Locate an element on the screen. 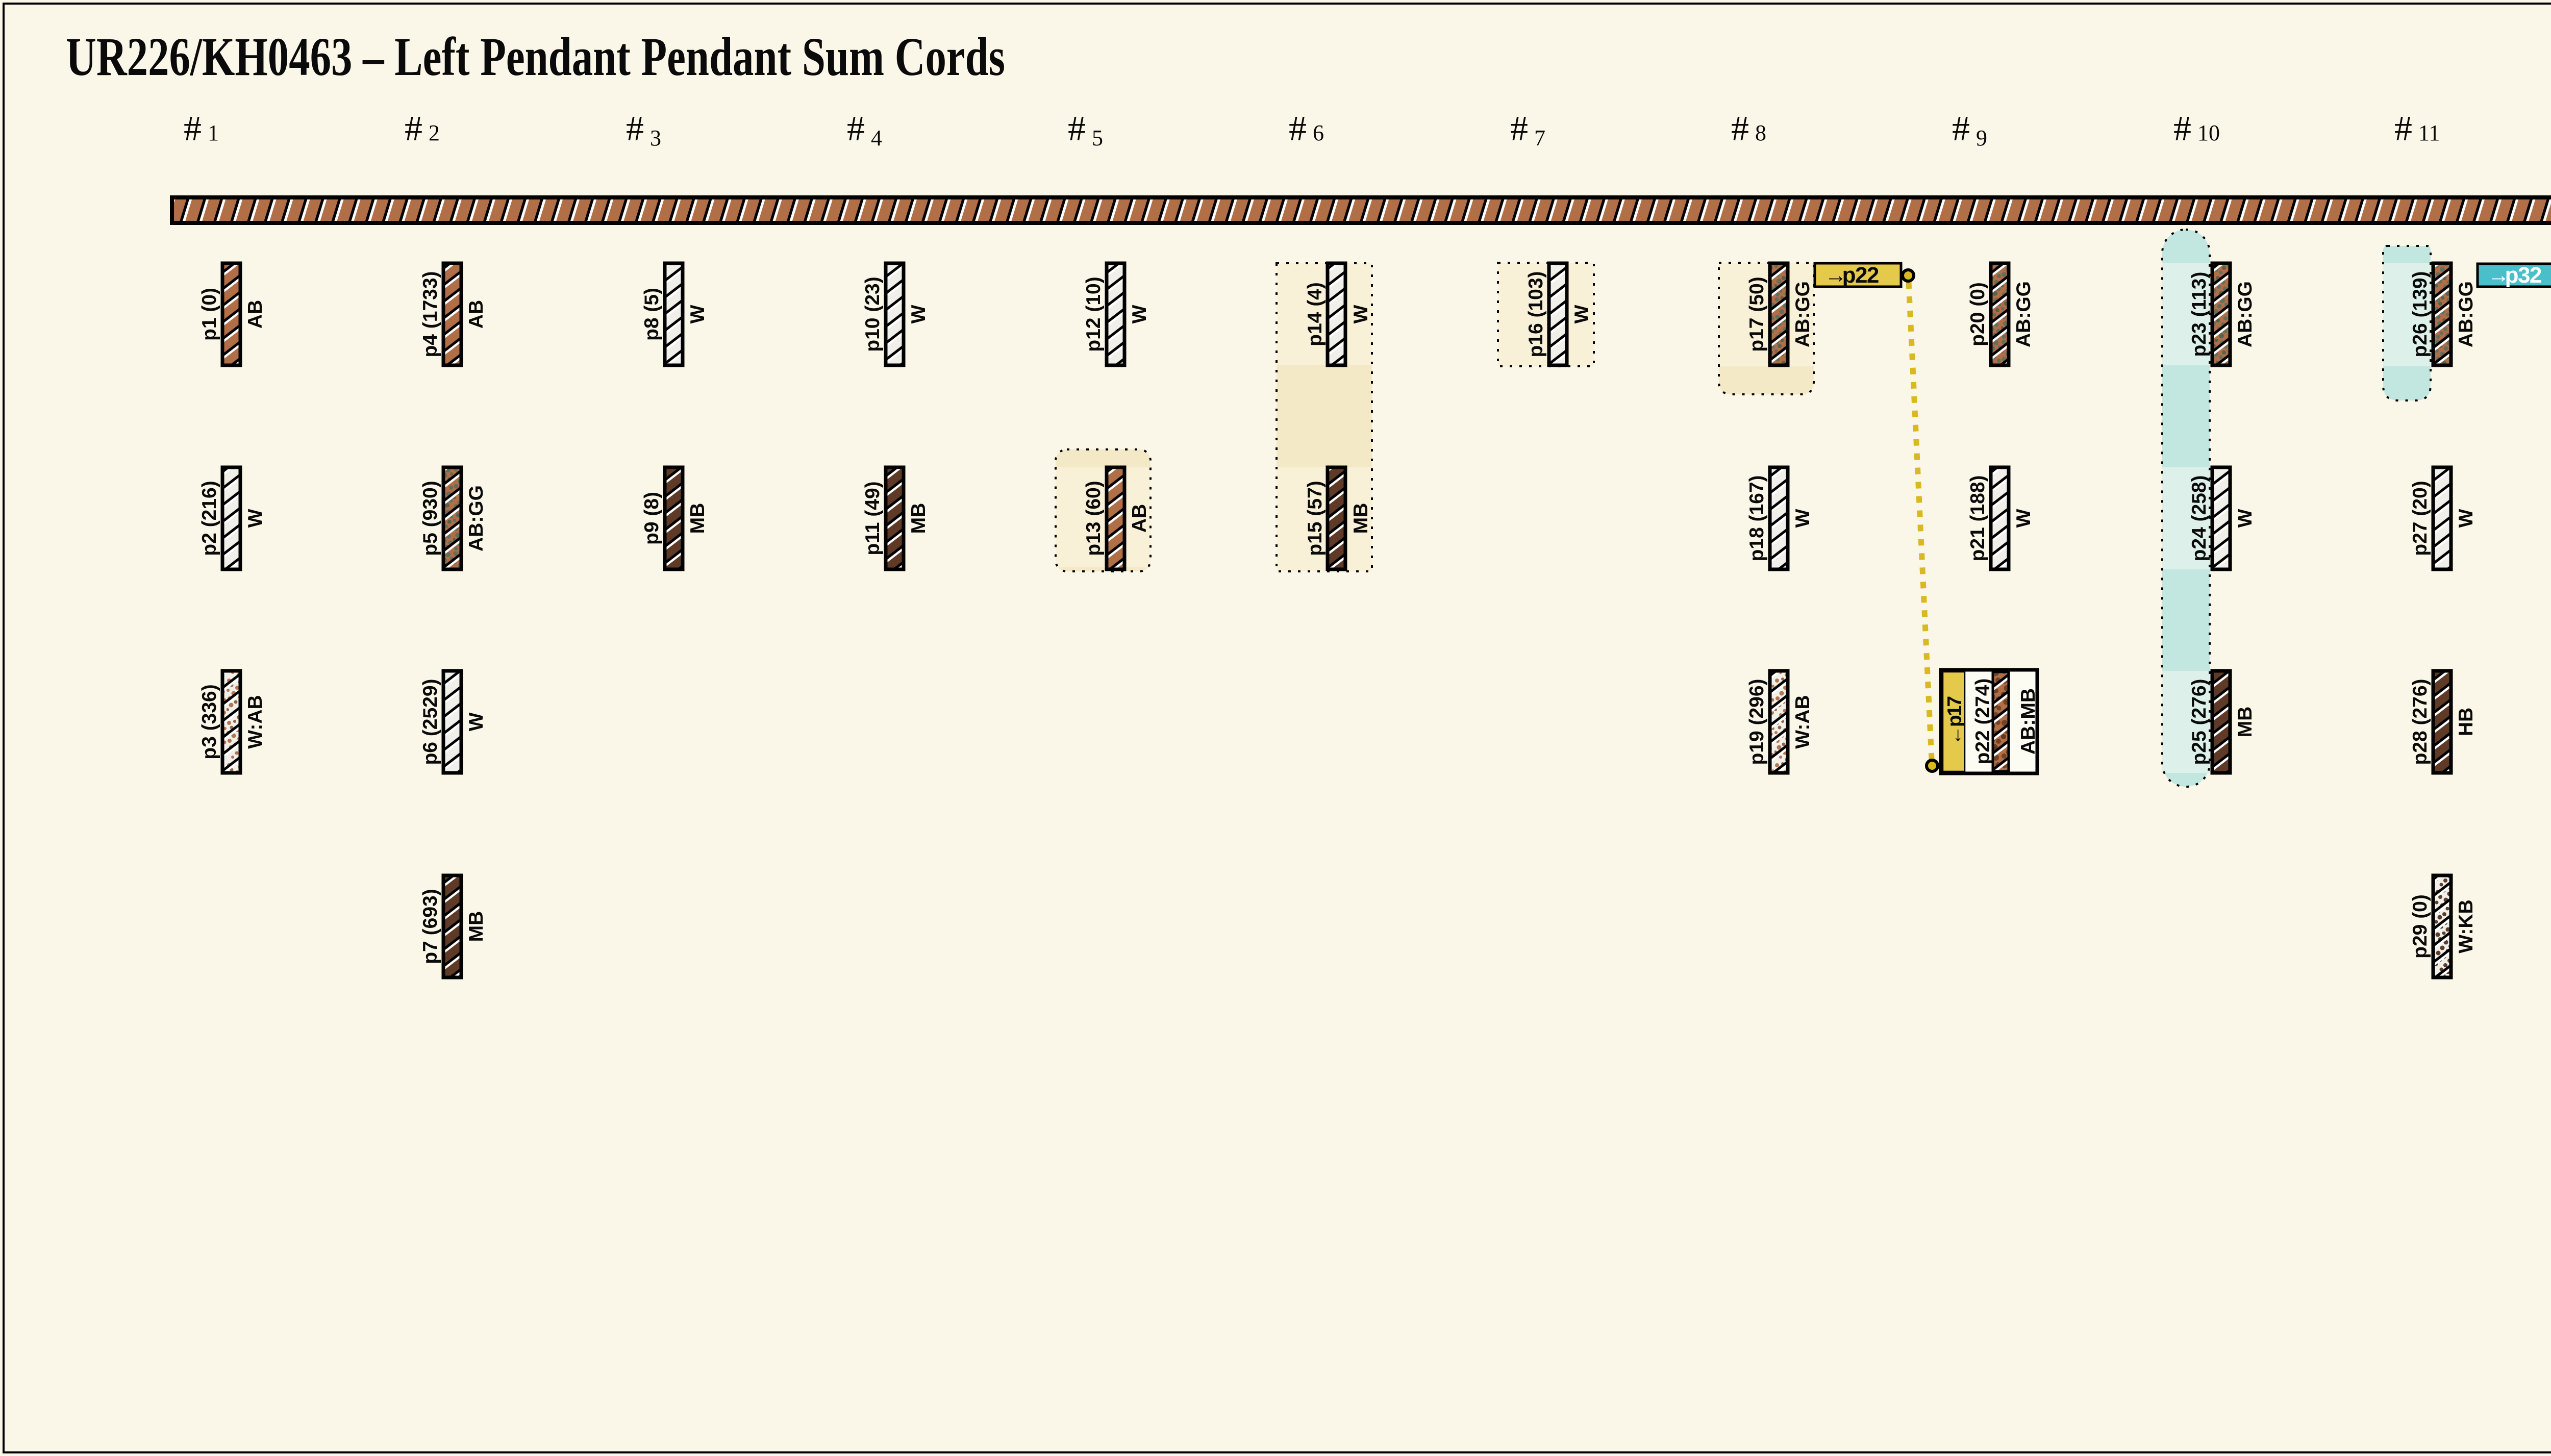 Image resolution: width=2551 pixels, height=1456 pixels. svg-text: p28 (276) is located at coordinates (2420, 722).